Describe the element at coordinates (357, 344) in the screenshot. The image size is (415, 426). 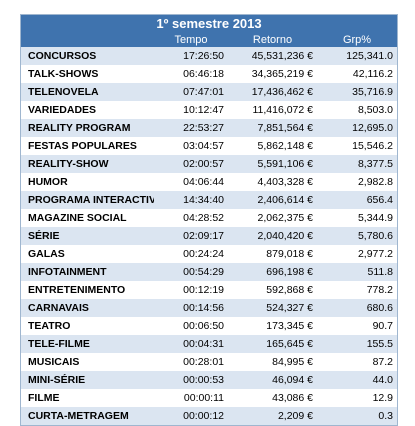
I see `grp-cell: 155.5` at that location.